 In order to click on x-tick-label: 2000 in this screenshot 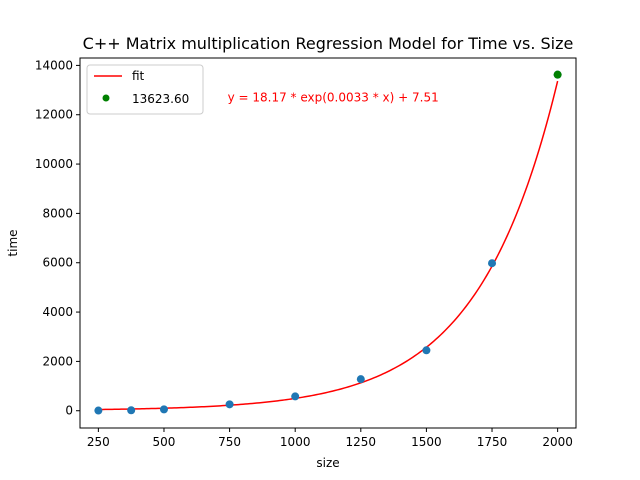, I will do `click(557, 442)`.